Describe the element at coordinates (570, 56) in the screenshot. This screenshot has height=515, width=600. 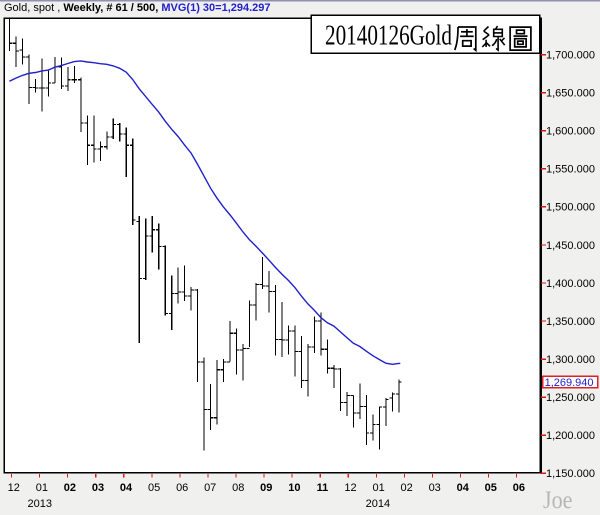
I see `svg-text: 1,700.000` at that location.